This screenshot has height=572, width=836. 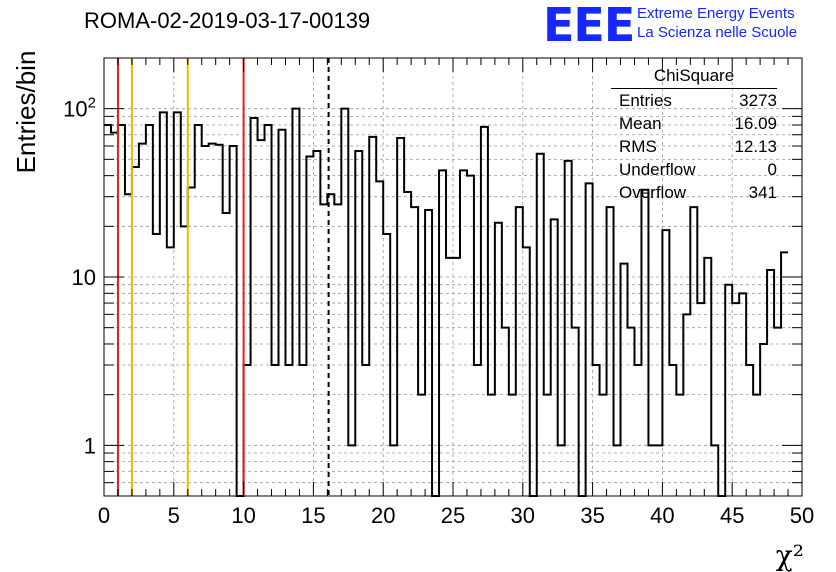 I want to click on logo-subtitle-line1: Extreme Energy Events, so click(x=716, y=13).